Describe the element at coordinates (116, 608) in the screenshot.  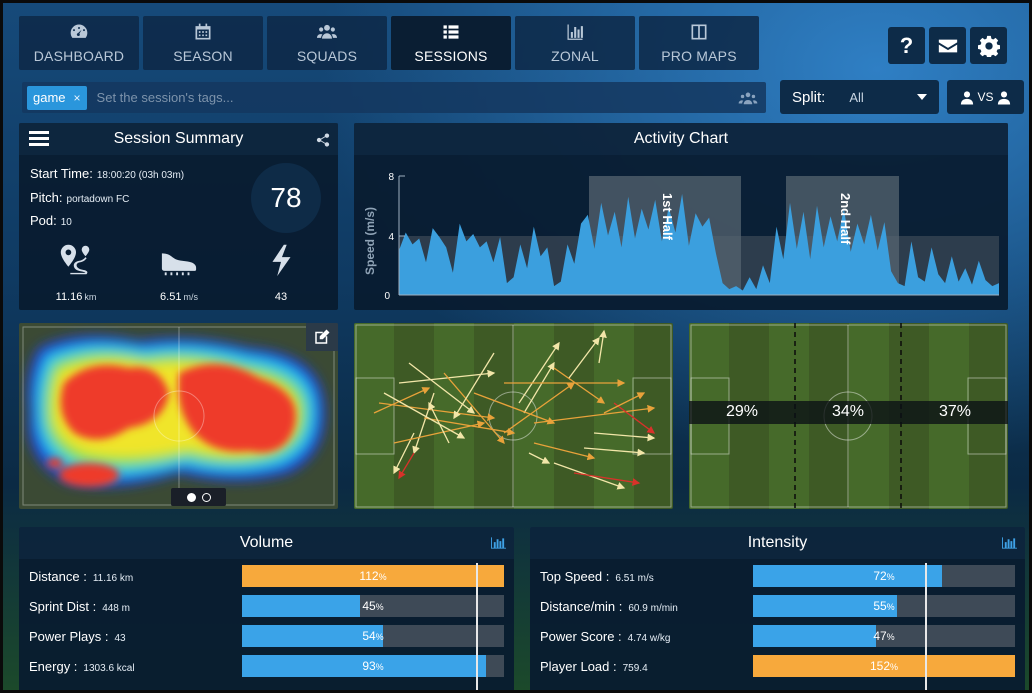
I see `metric-value: 448 m` at that location.